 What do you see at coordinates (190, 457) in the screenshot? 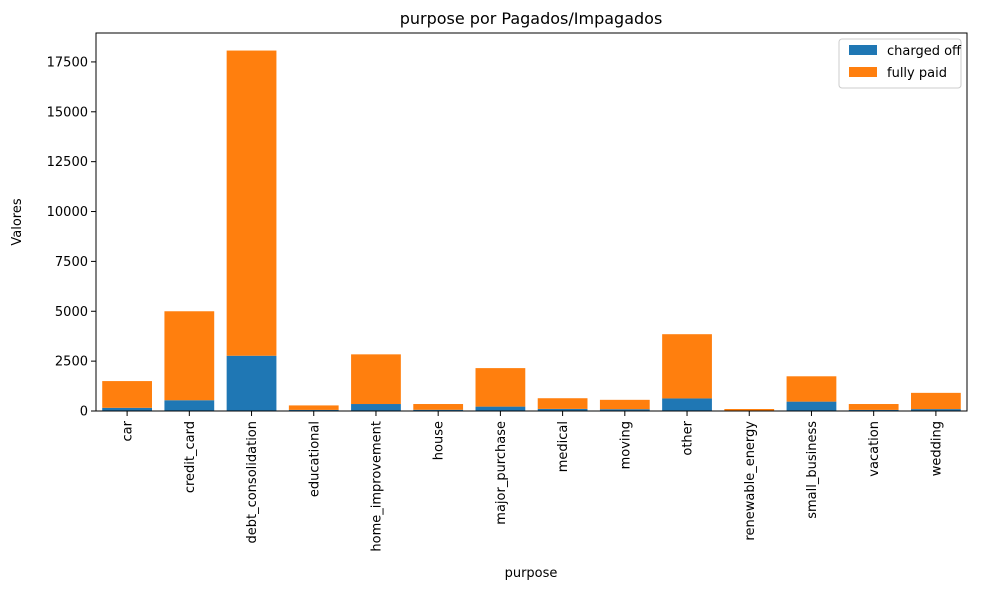
I see `x-tick-label: credit_card` at bounding box center [190, 457].